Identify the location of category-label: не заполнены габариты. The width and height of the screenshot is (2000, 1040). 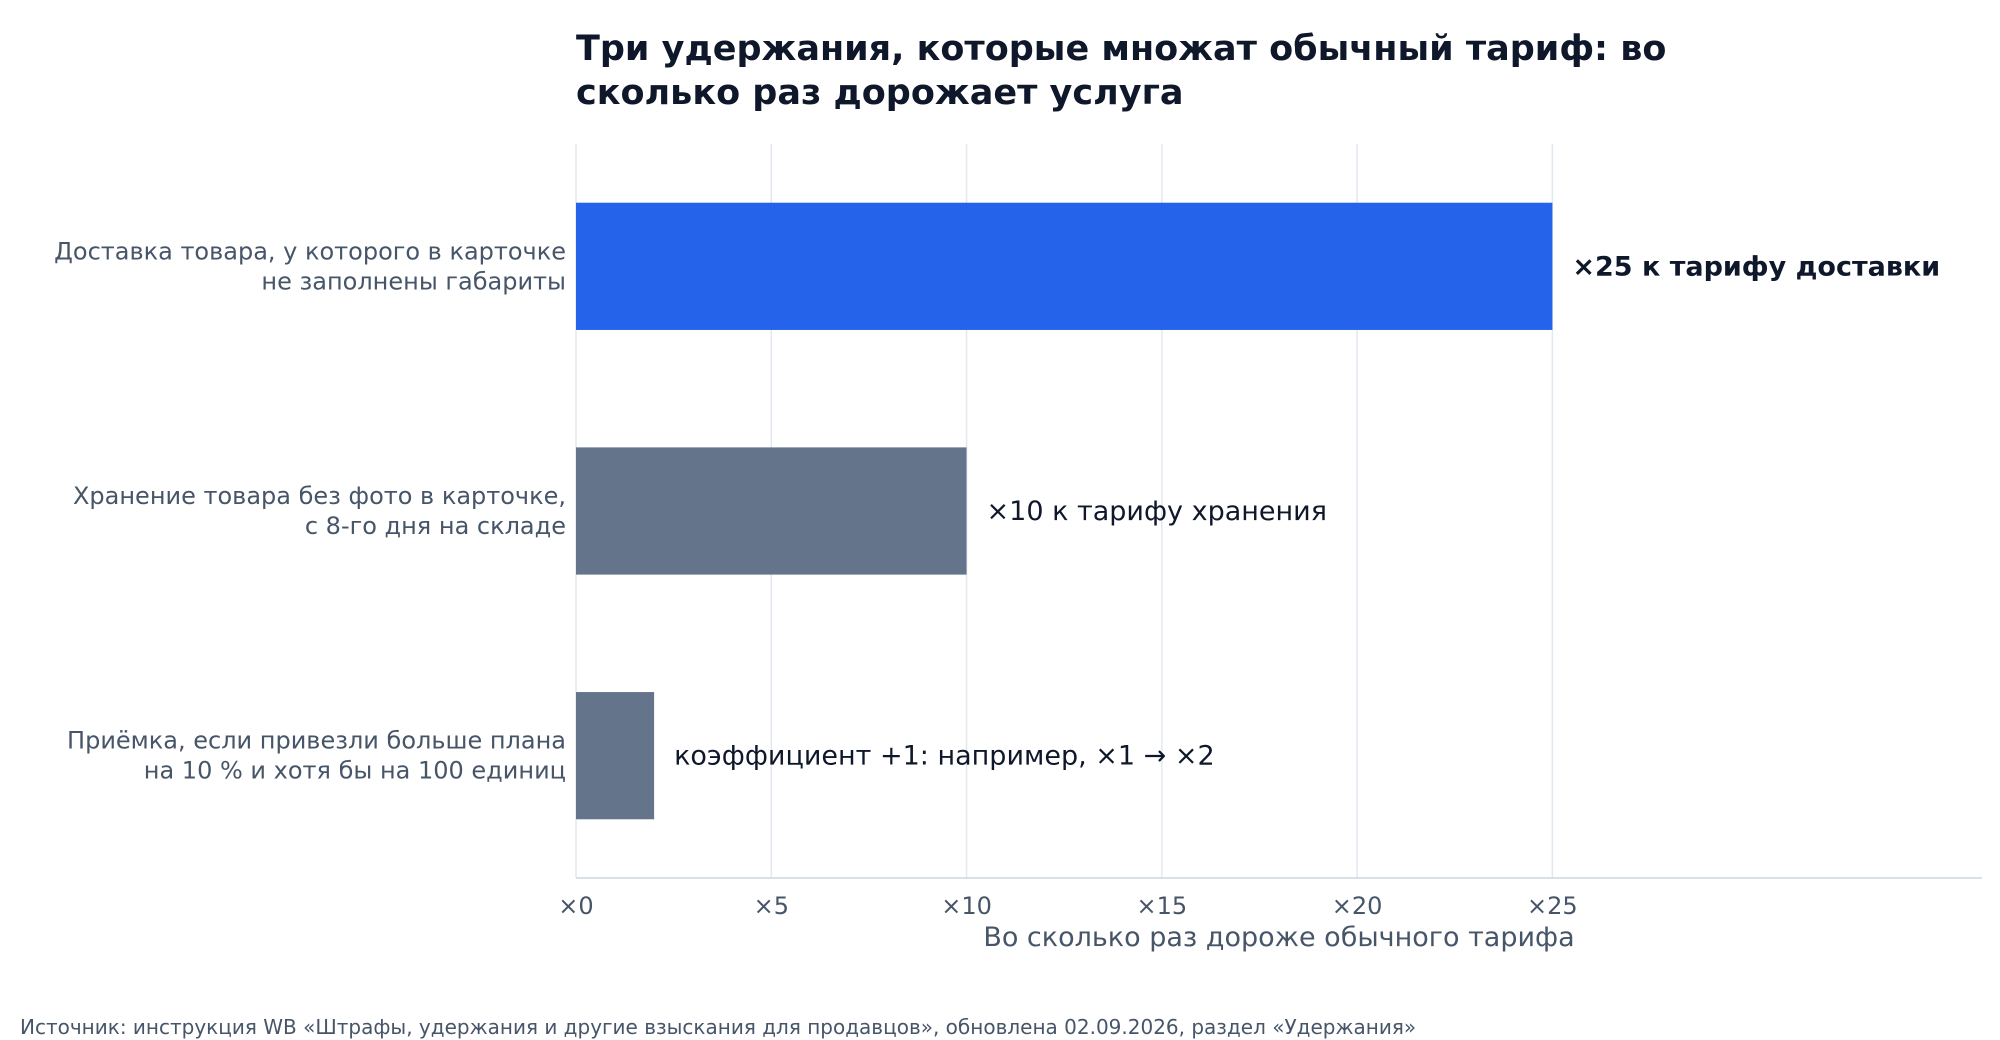
(413, 281).